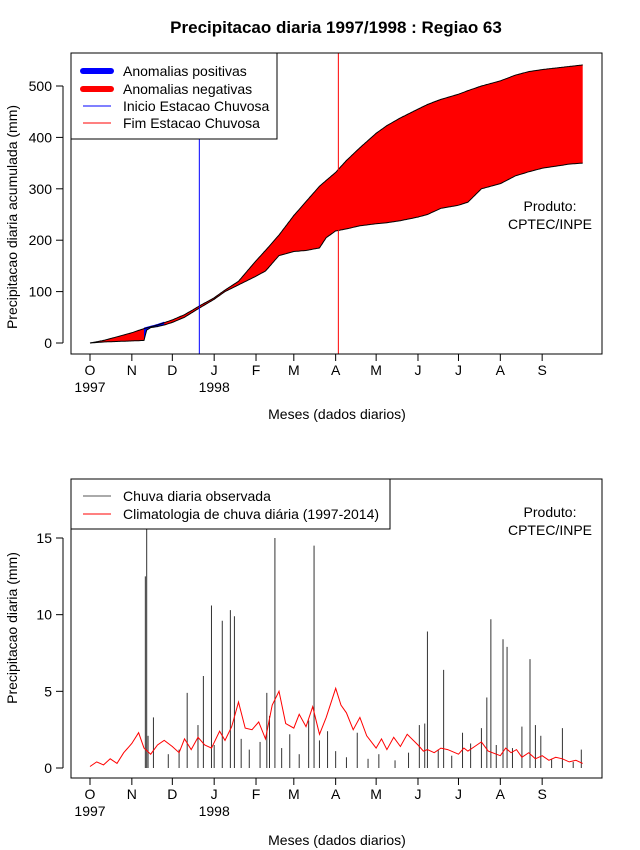  What do you see at coordinates (337, 840) in the screenshot?
I see `daily-x-axis-label: Meses (dados diarios)` at bounding box center [337, 840].